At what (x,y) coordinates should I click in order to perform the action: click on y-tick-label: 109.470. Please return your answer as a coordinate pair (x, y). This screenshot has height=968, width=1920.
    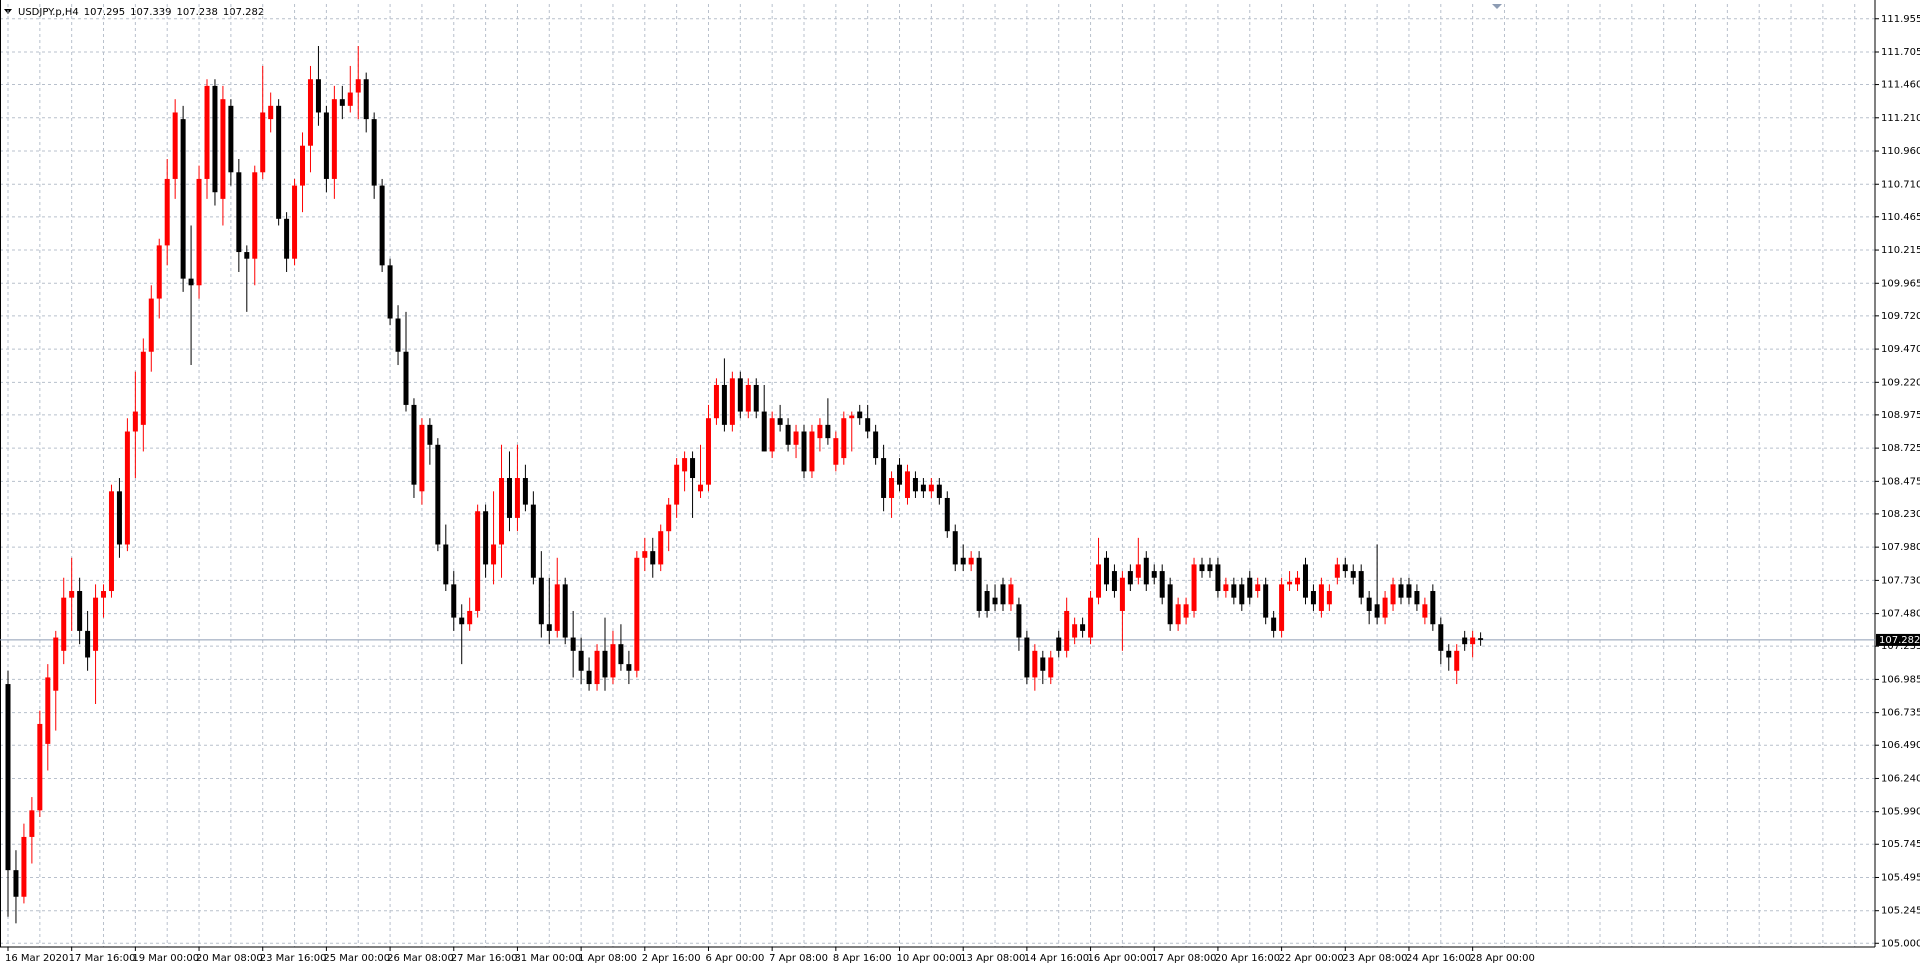
    Looking at the image, I should click on (1900, 349).